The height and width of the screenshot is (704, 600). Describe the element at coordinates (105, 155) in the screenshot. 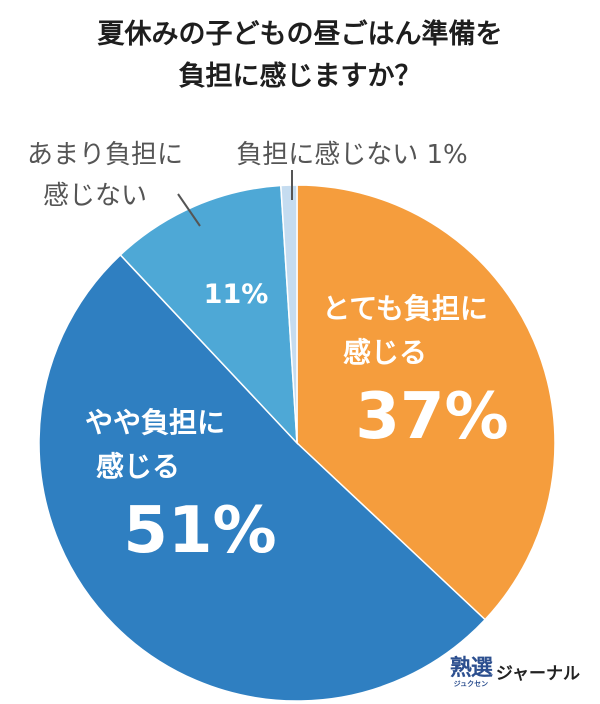

I see `ext-label-not-very-burdened-line1: あまり負担に` at that location.